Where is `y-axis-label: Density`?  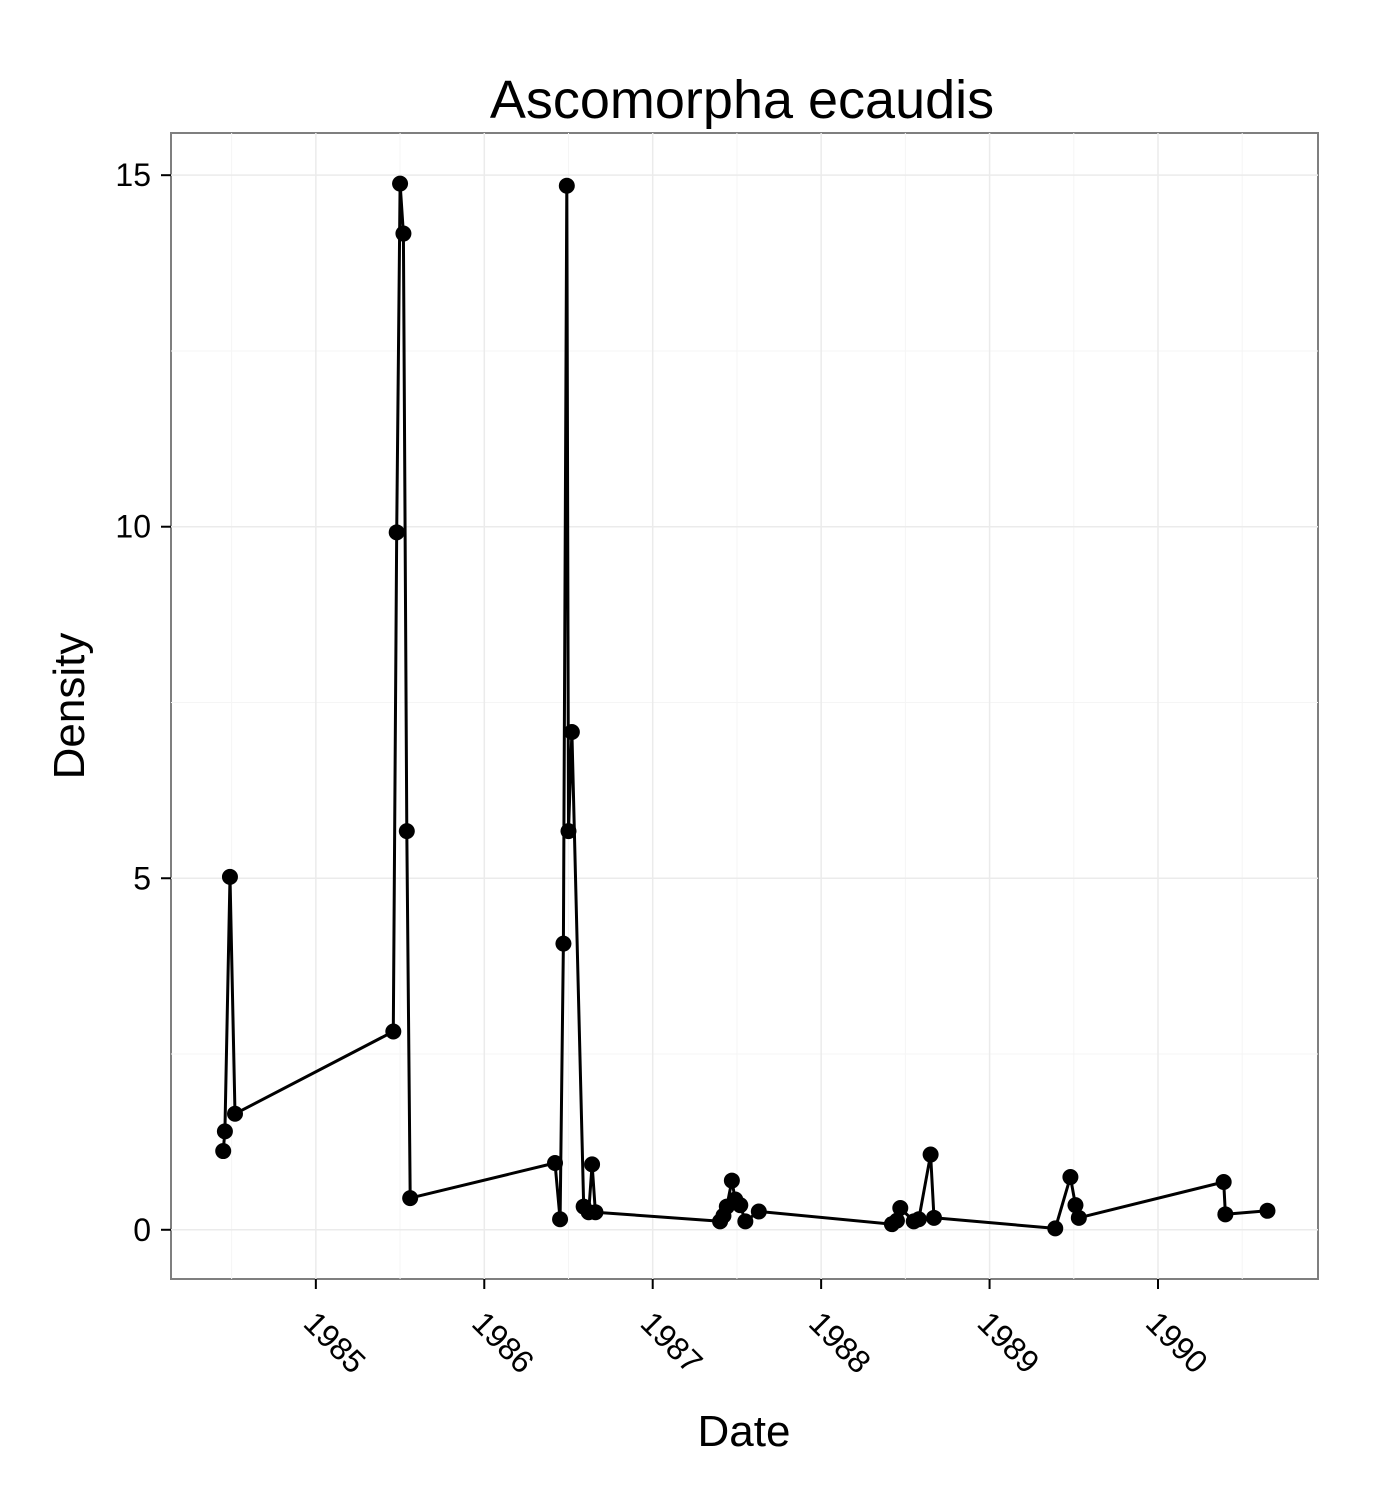
y-axis-label: Density is located at coordinates (69, 706).